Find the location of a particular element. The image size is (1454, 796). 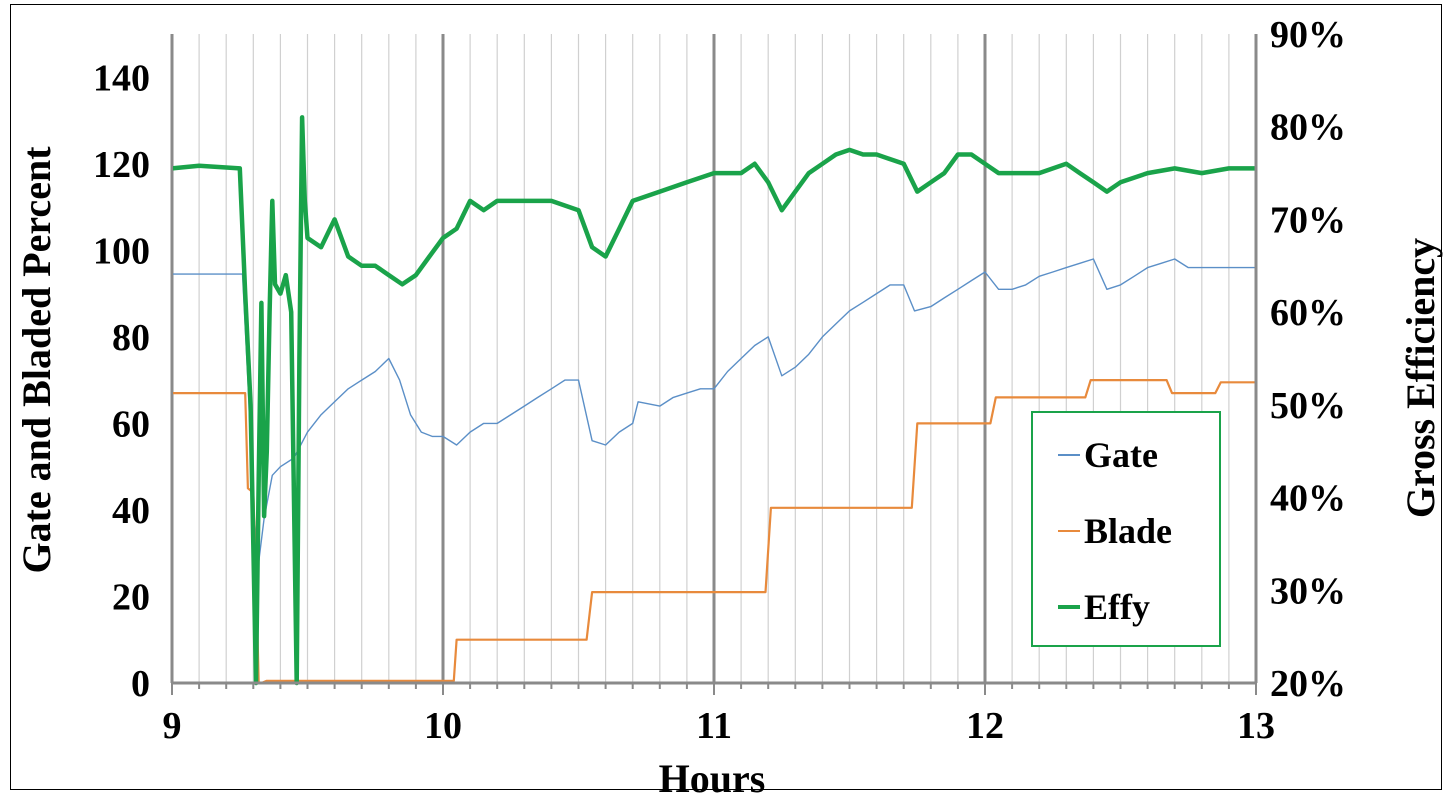

legend-label-effy: Effy is located at coordinates (1117, 607).